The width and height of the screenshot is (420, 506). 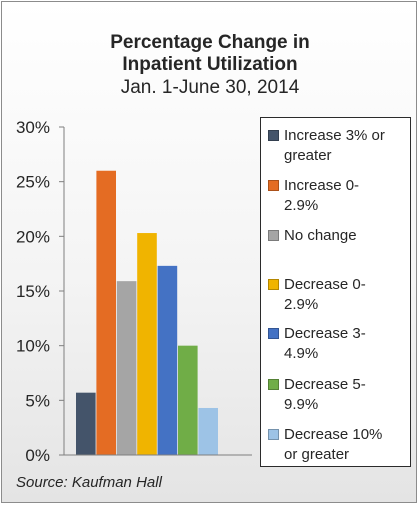 I want to click on y-tick-label: 30%, so click(x=33, y=127).